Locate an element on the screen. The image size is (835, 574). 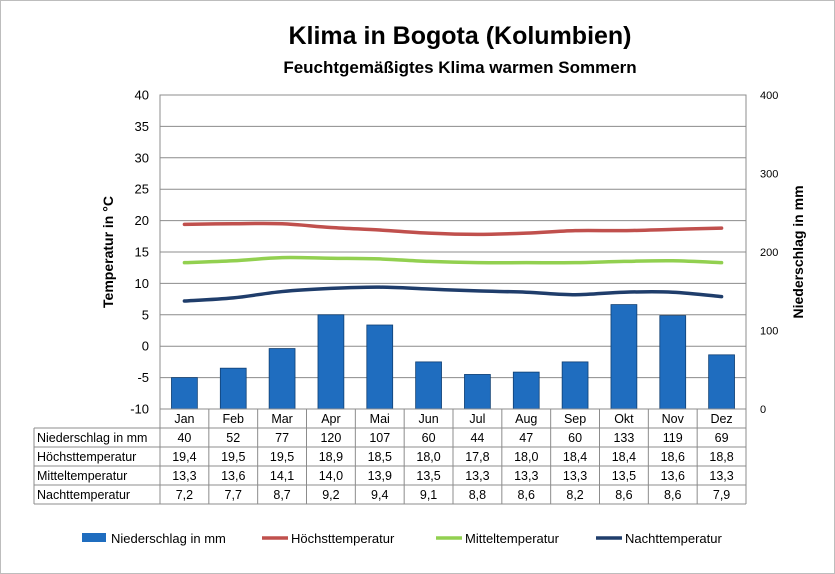
y-tick-label: -10 is located at coordinates (139, 409).